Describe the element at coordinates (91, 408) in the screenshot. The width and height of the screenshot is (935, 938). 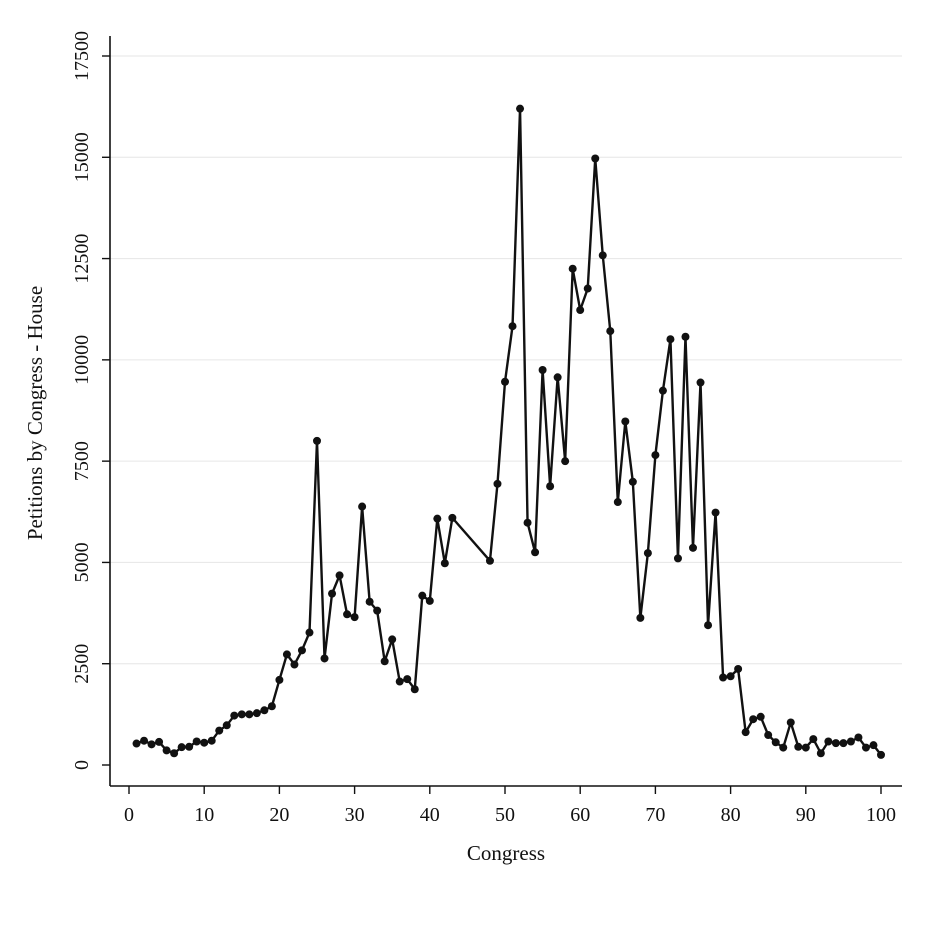
I see `y-axis: 0 2500 5000 7500 10000 12500 15000 17500` at that location.